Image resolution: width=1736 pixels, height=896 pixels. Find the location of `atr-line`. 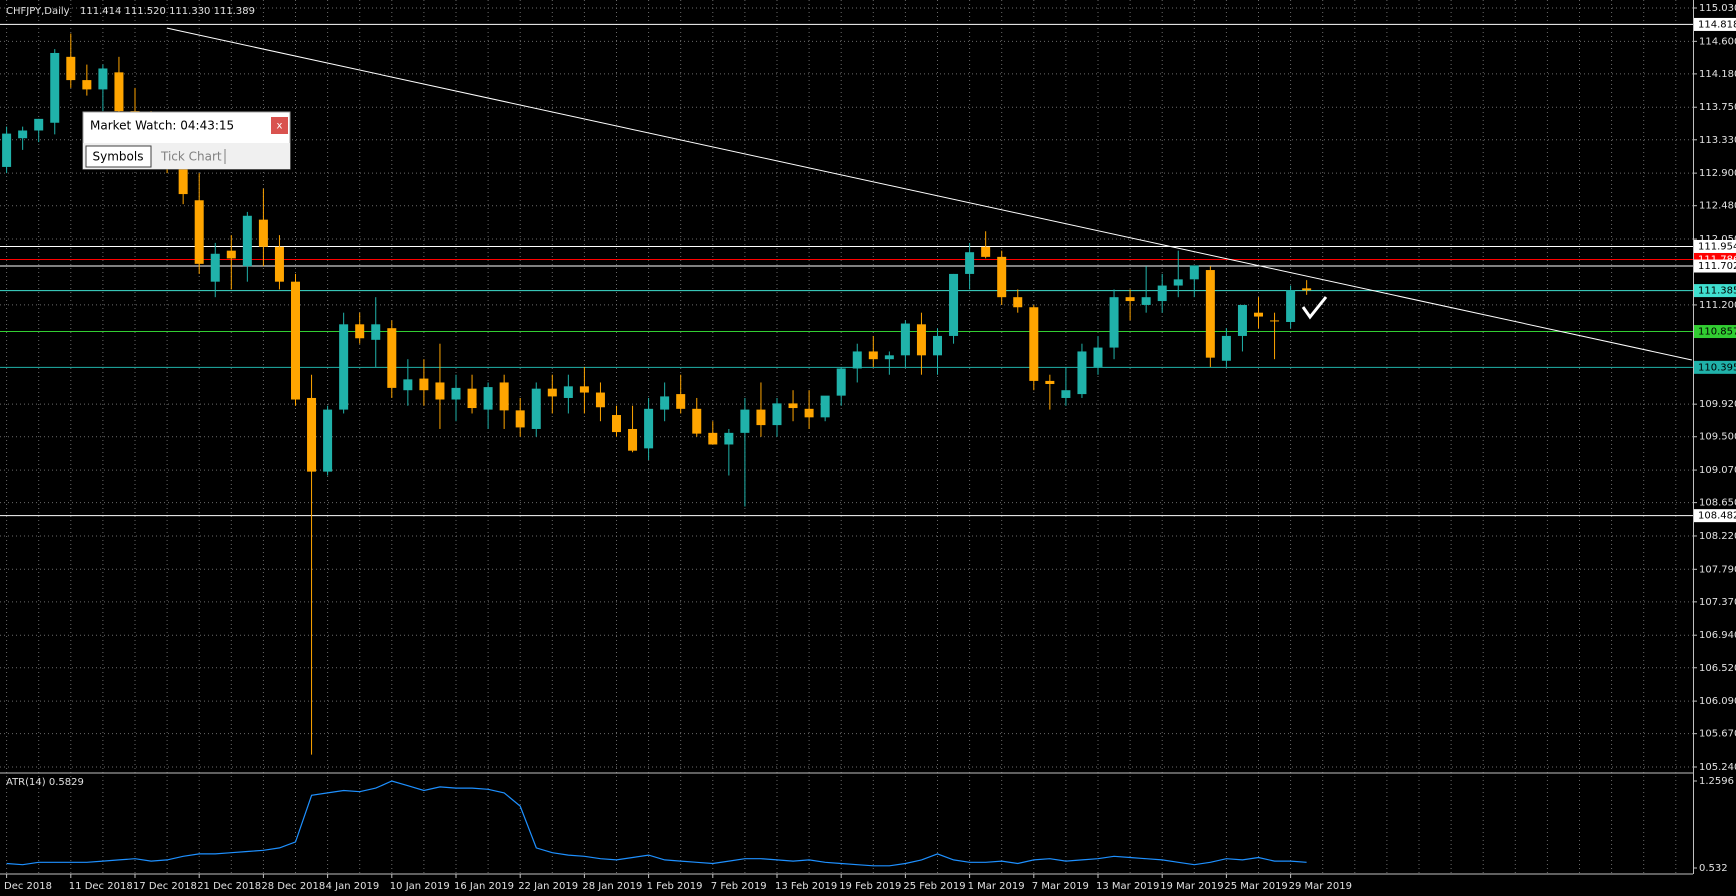

atr-line is located at coordinates (656, 823).